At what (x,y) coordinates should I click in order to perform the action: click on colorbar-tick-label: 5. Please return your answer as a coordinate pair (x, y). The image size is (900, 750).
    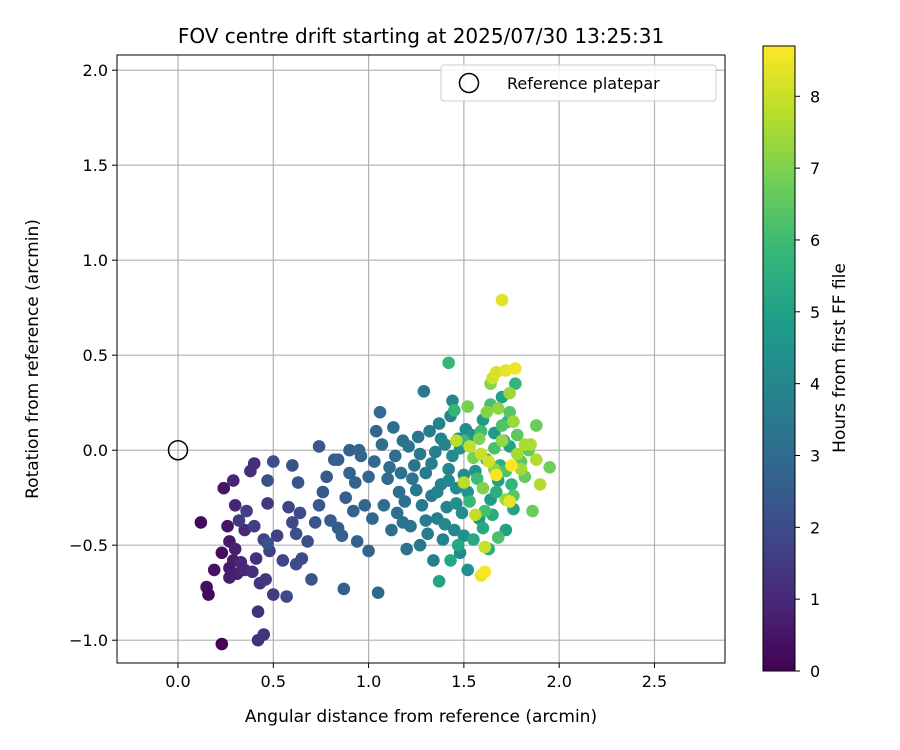
    Looking at the image, I should click on (815, 312).